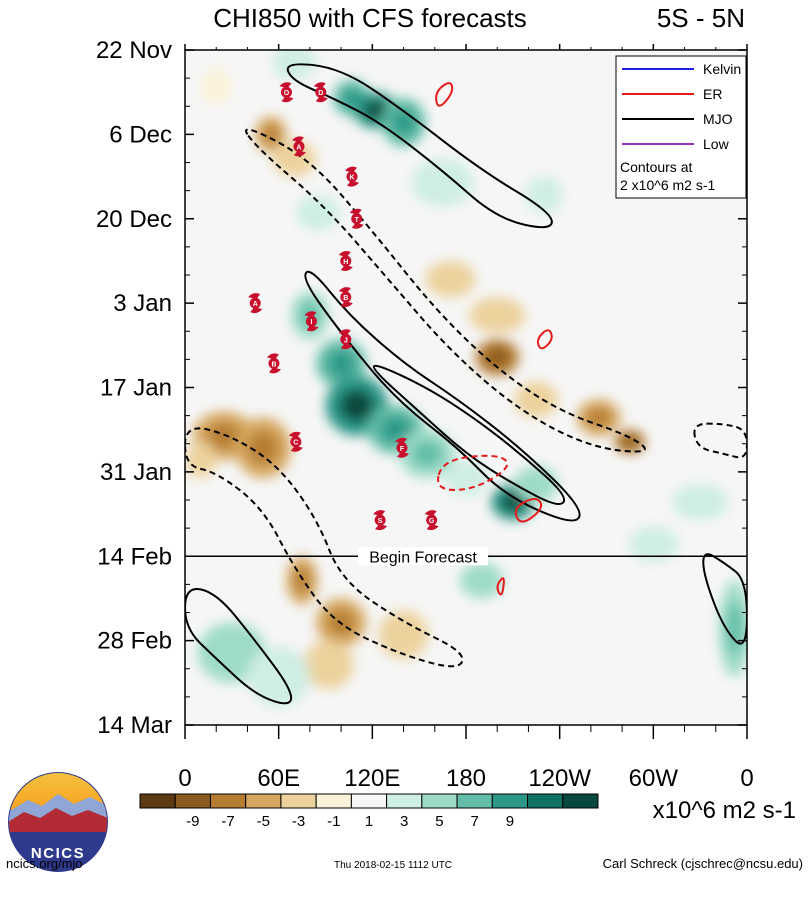 The image size is (809, 907). What do you see at coordinates (44, 863) in the screenshot?
I see `footer-website: ncics.org/mjo` at bounding box center [44, 863].